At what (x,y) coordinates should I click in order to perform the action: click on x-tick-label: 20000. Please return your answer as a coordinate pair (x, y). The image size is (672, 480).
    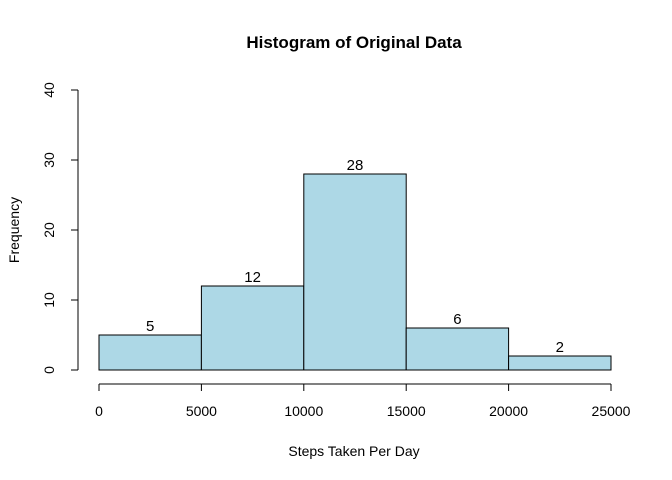
    Looking at the image, I should click on (508, 411).